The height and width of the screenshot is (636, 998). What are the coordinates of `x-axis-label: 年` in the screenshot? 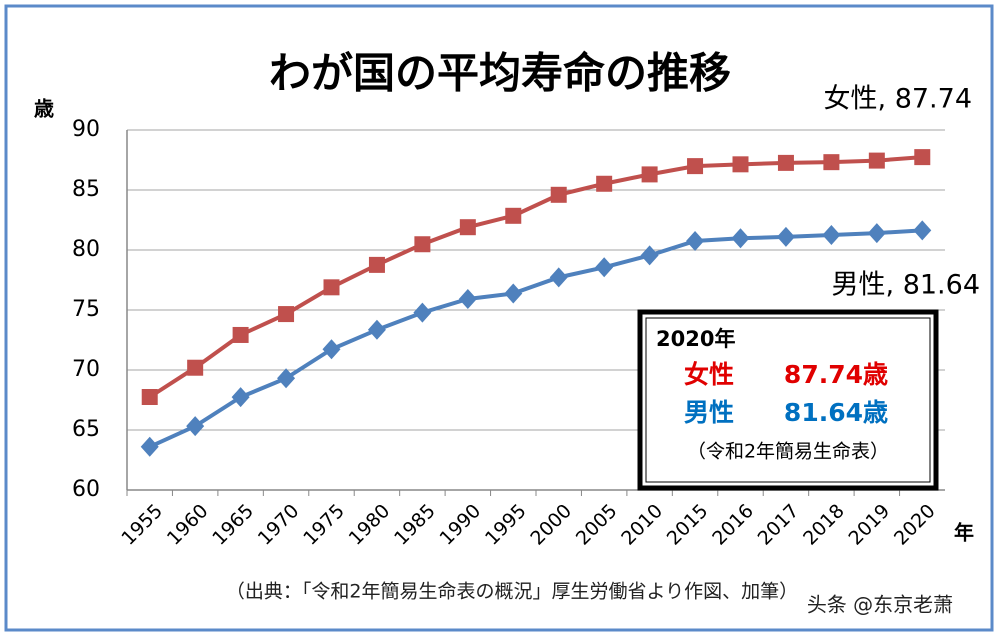 It's located at (964, 533).